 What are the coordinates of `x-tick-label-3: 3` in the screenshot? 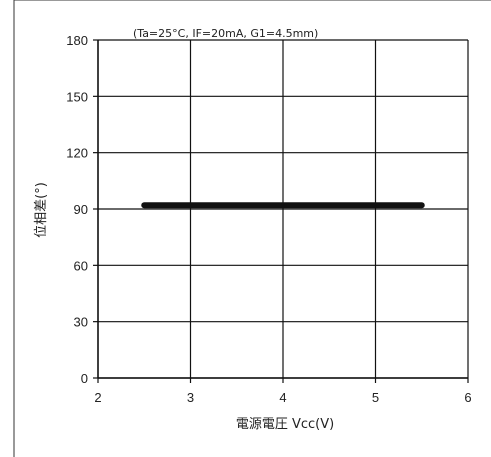 It's located at (190, 397).